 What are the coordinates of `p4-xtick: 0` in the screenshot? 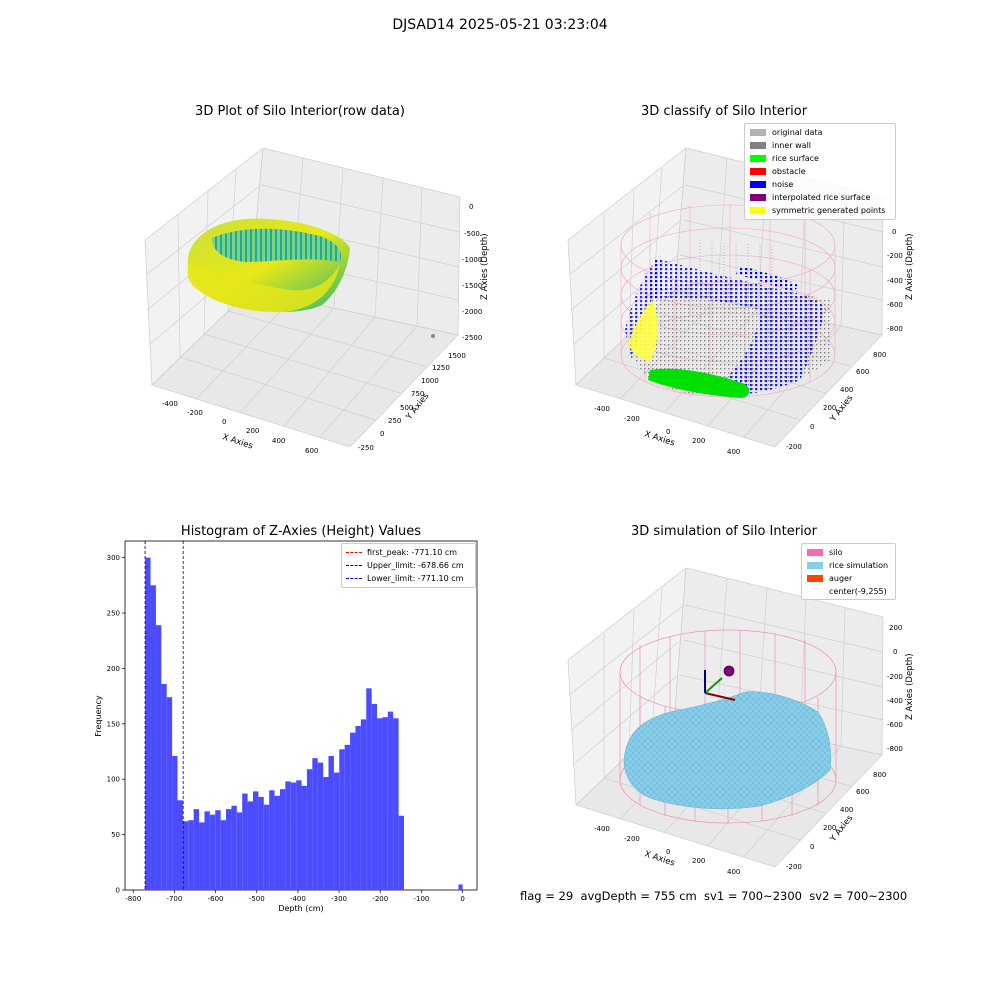 It's located at (668, 852).